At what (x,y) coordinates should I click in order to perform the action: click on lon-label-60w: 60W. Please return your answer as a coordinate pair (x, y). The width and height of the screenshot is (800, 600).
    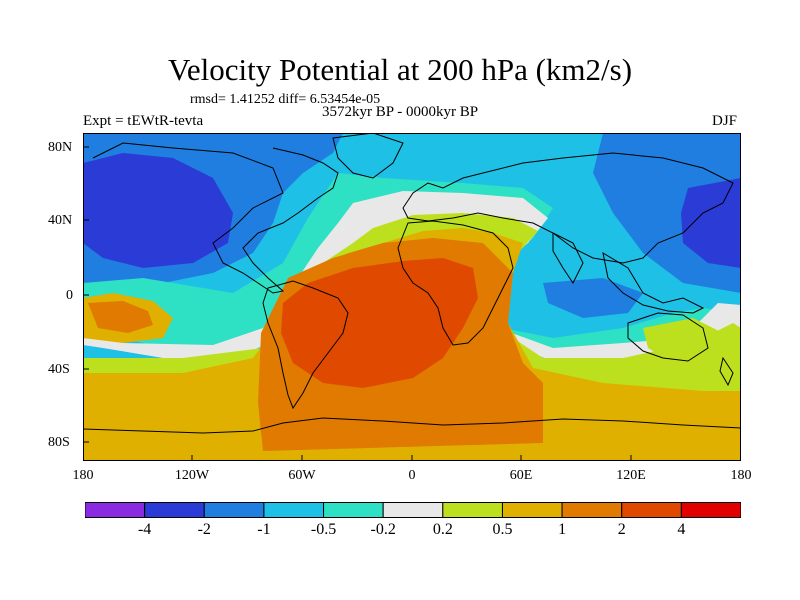
    Looking at the image, I should click on (302, 475).